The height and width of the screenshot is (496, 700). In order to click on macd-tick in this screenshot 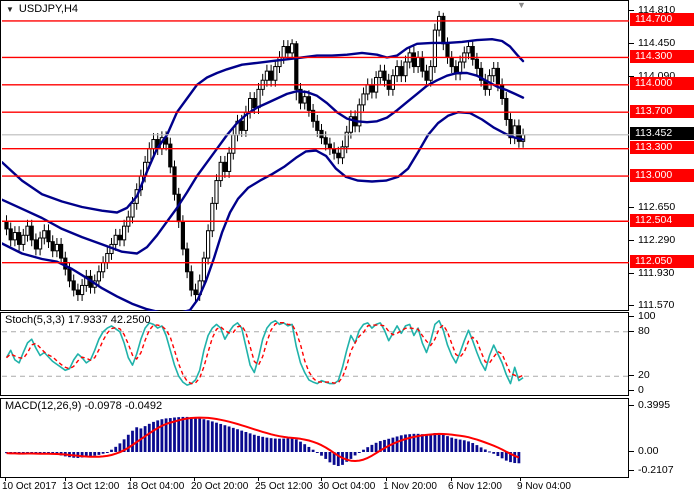, I will do `click(631, 406)`.